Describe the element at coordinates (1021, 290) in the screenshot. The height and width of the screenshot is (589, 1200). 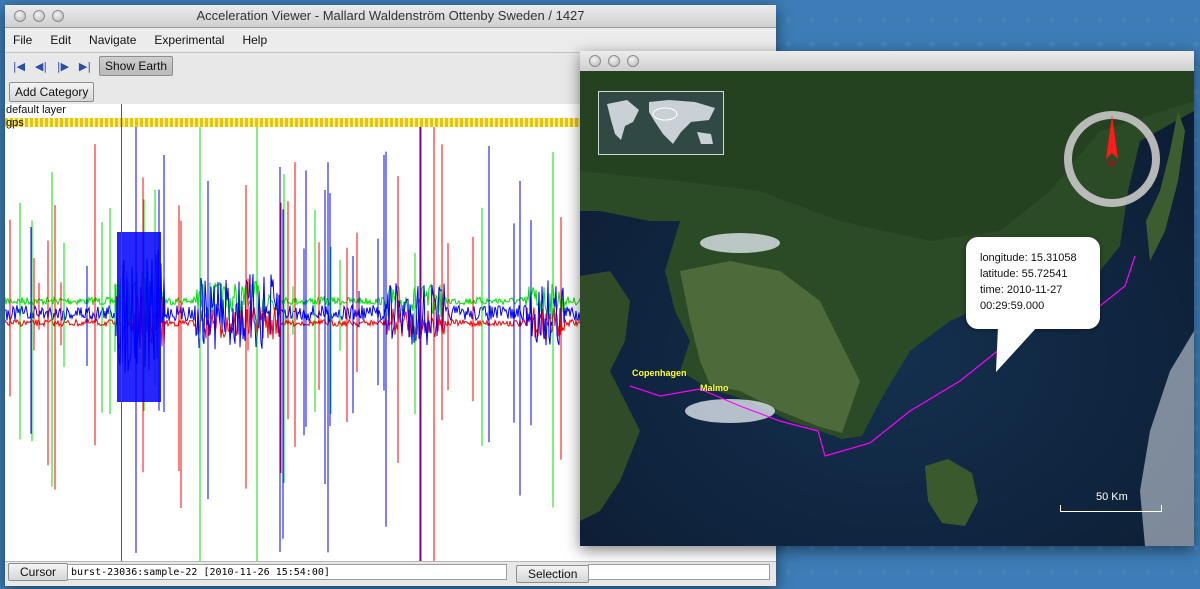
I see `callout-time: time: 2010-11-27` at that location.